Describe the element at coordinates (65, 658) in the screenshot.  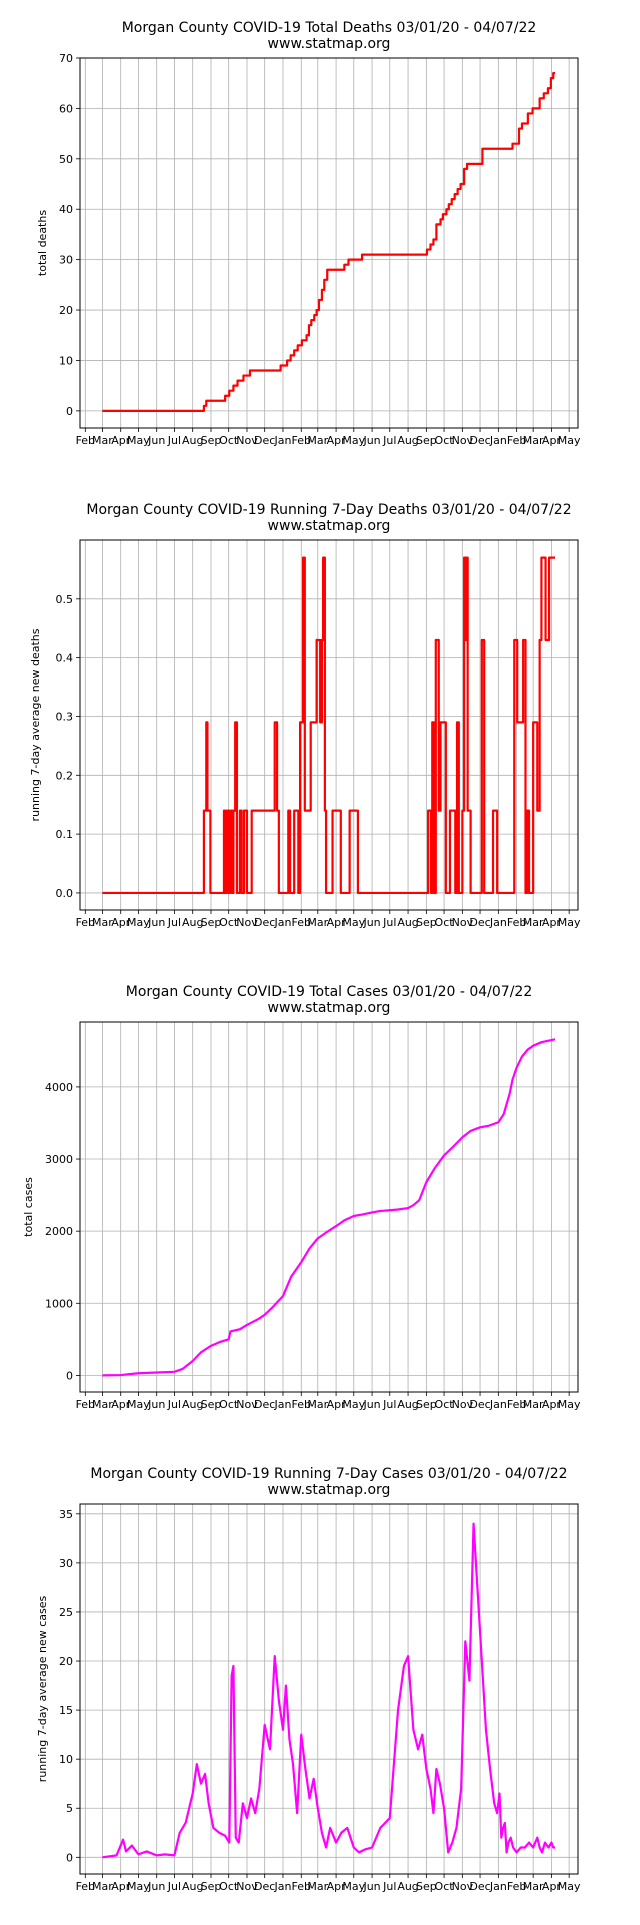
I see `y-tick-label: 0.4` at that location.